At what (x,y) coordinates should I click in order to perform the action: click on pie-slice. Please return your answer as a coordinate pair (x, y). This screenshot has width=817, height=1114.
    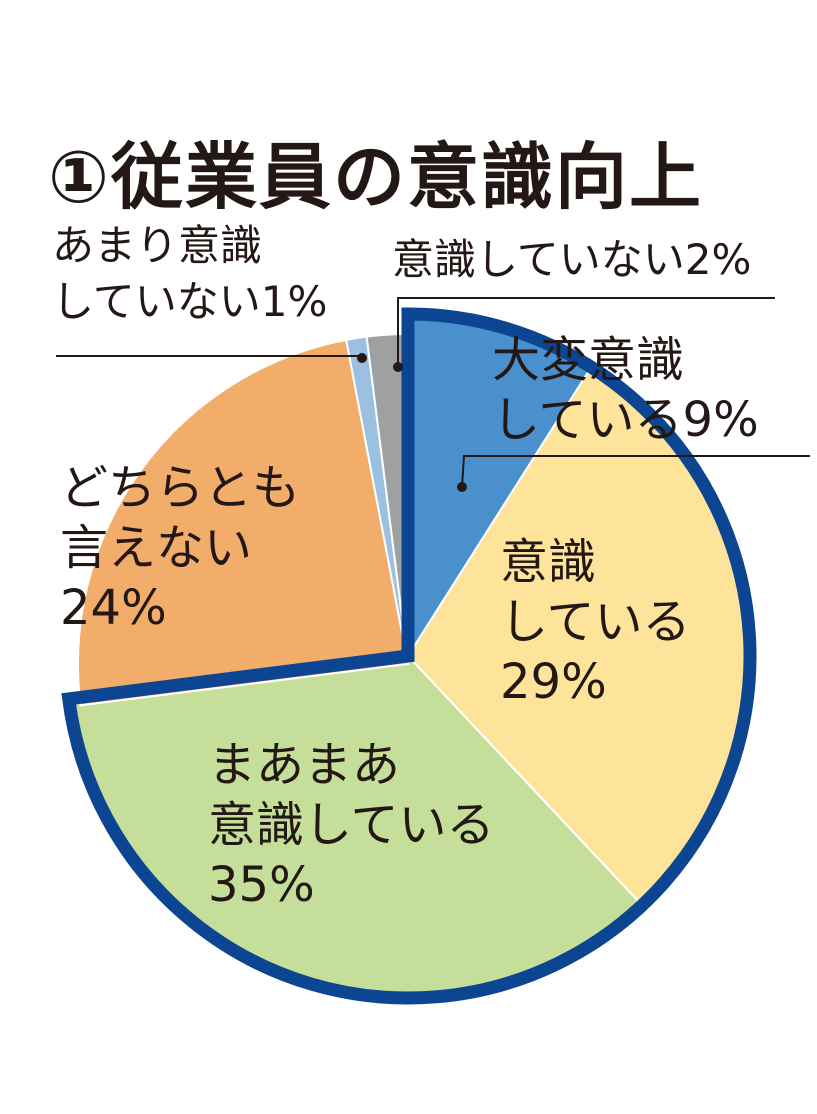
    Looking at the image, I should click on (243, 522).